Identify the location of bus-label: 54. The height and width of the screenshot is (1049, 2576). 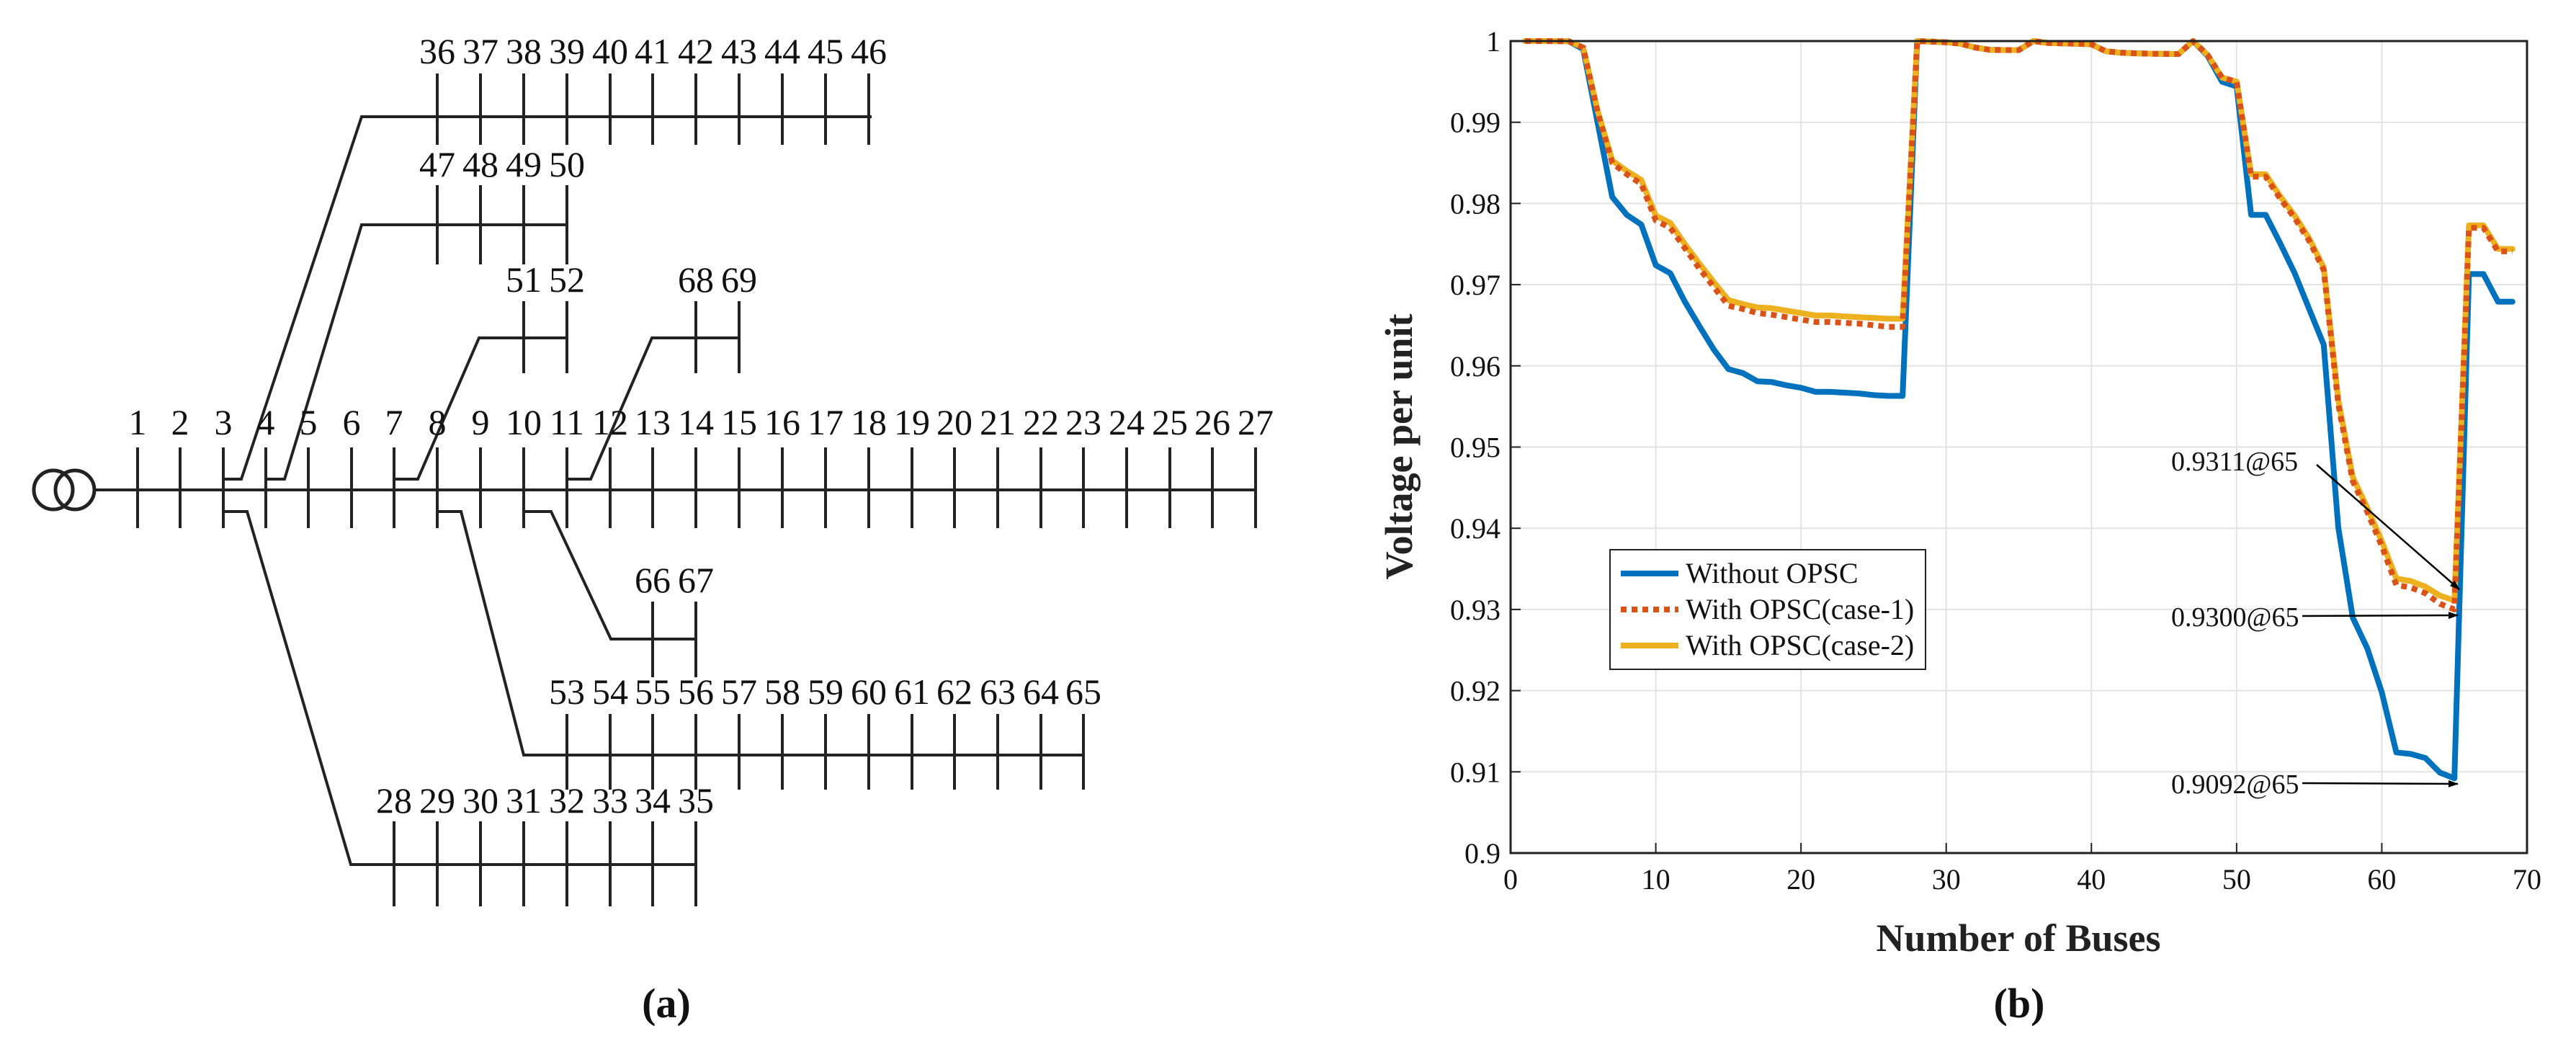
(610, 691).